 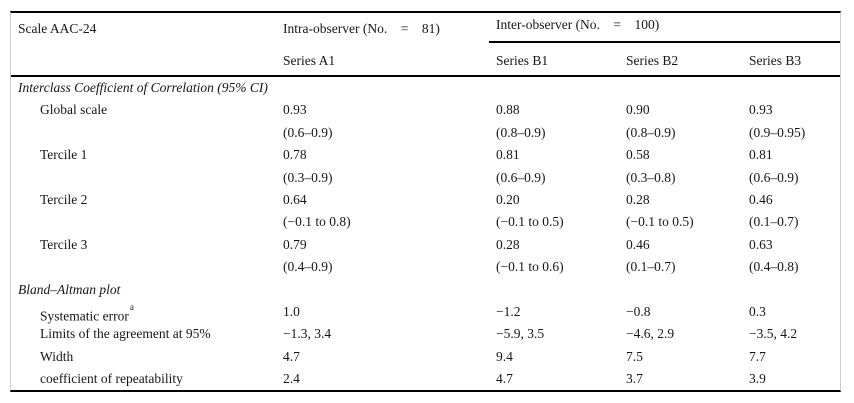 What do you see at coordinates (757, 356) in the screenshot?
I see `cell-series-b3: 7.7` at bounding box center [757, 356].